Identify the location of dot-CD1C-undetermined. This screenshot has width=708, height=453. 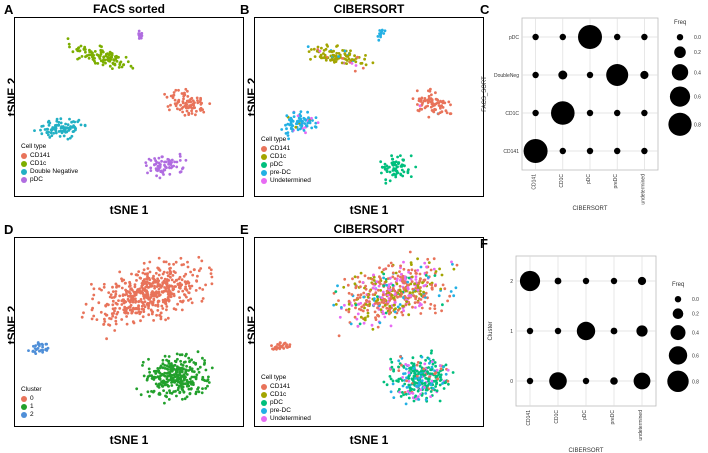
(644, 113).